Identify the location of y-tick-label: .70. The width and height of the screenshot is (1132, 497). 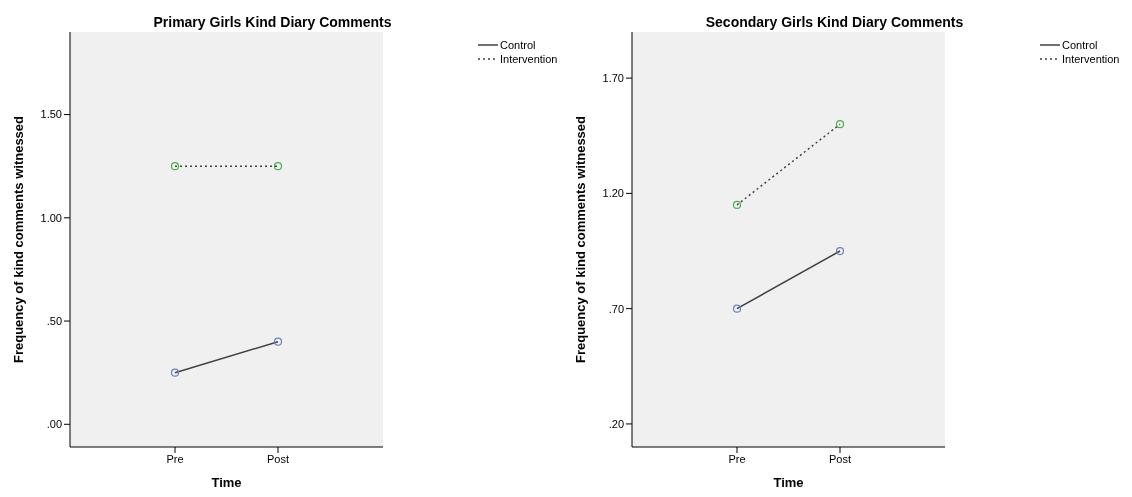
(616, 308).